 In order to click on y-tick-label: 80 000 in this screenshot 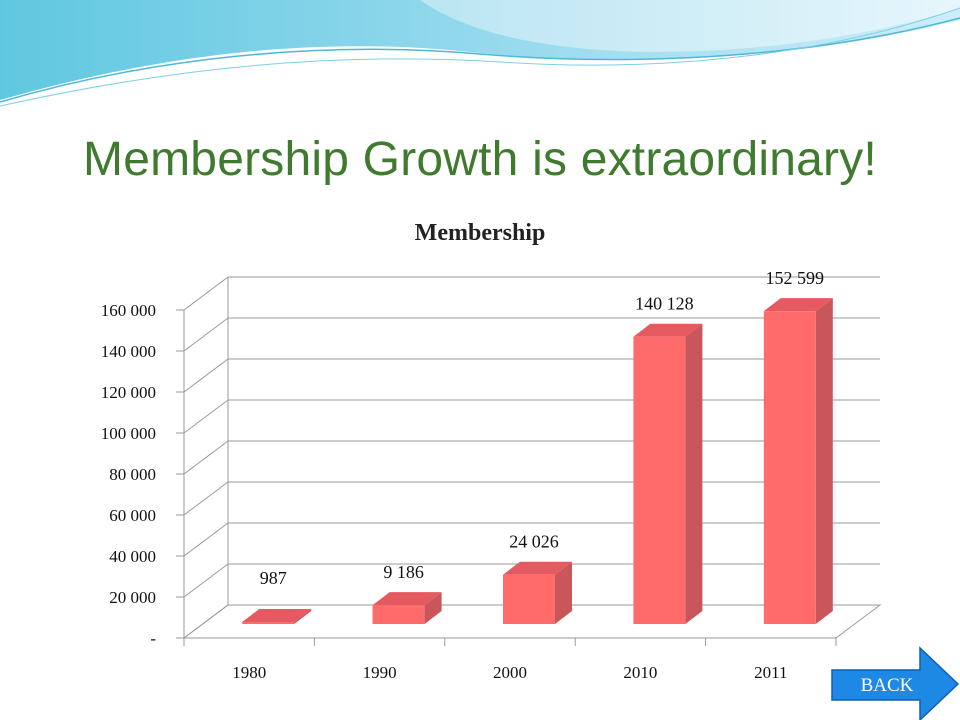, I will do `click(132, 474)`.